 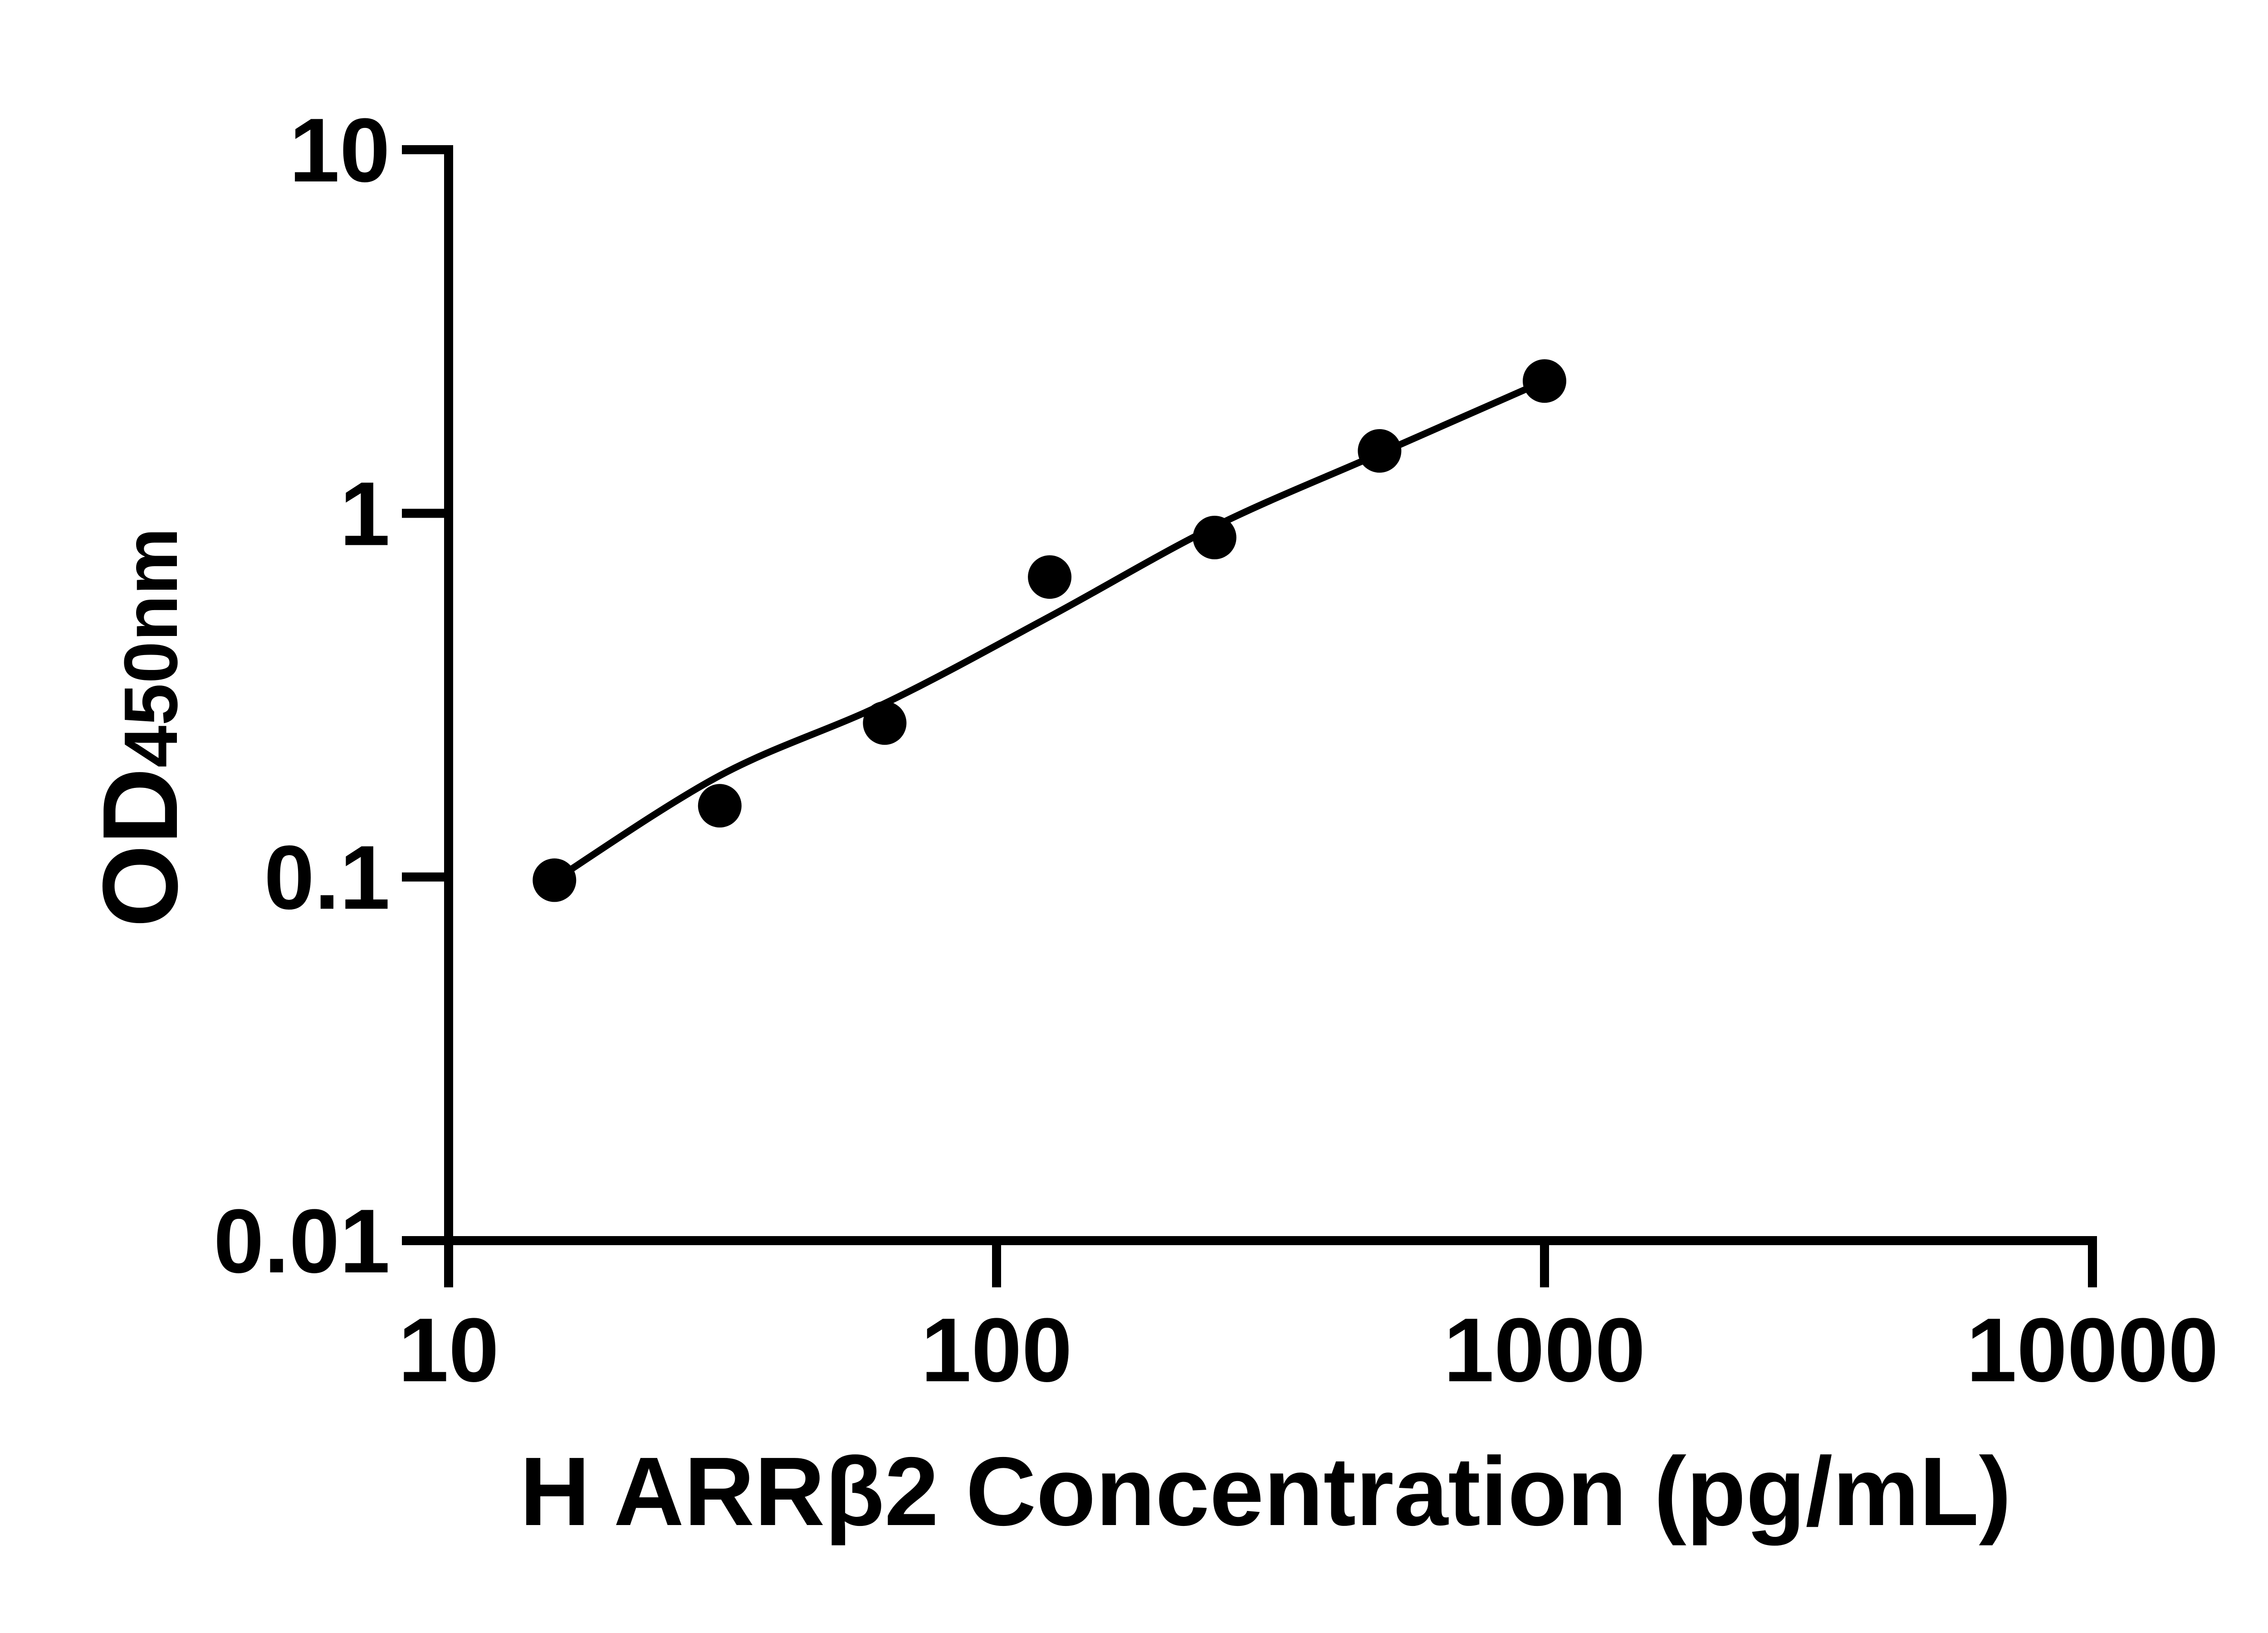 I want to click on x-axis-tick-labels: 10 100 1000 10000, so click(x=1308, y=1350).